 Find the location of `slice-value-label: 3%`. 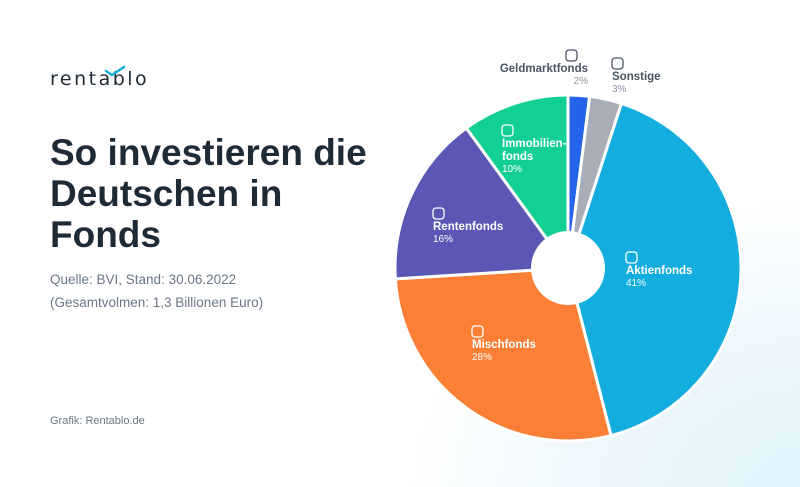

slice-value-label: 3% is located at coordinates (619, 89).